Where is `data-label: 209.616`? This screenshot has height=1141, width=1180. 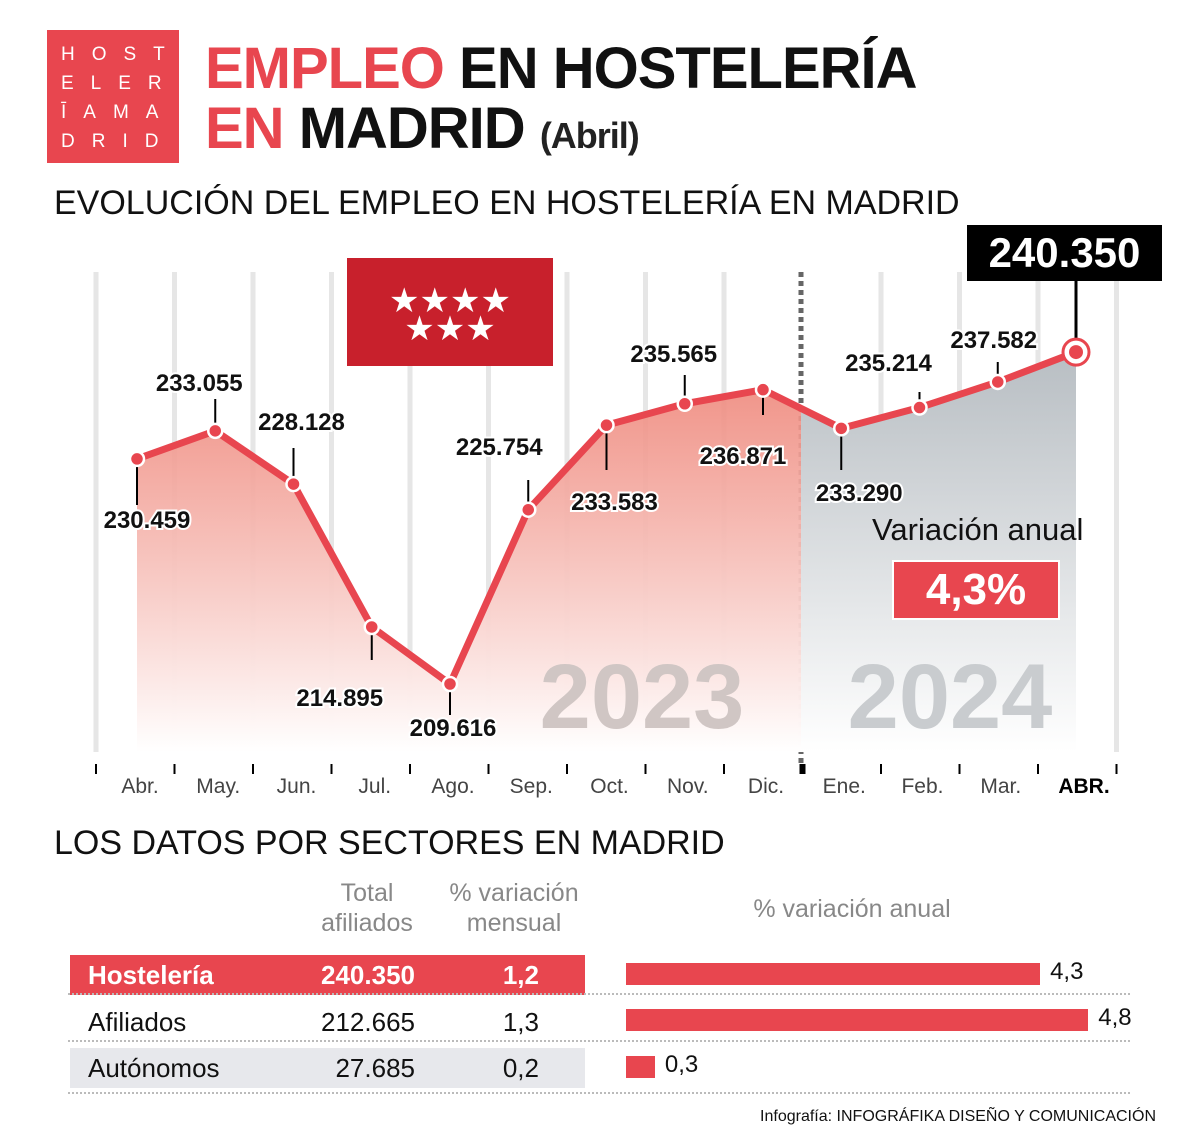
data-label: 209.616 is located at coordinates (453, 728).